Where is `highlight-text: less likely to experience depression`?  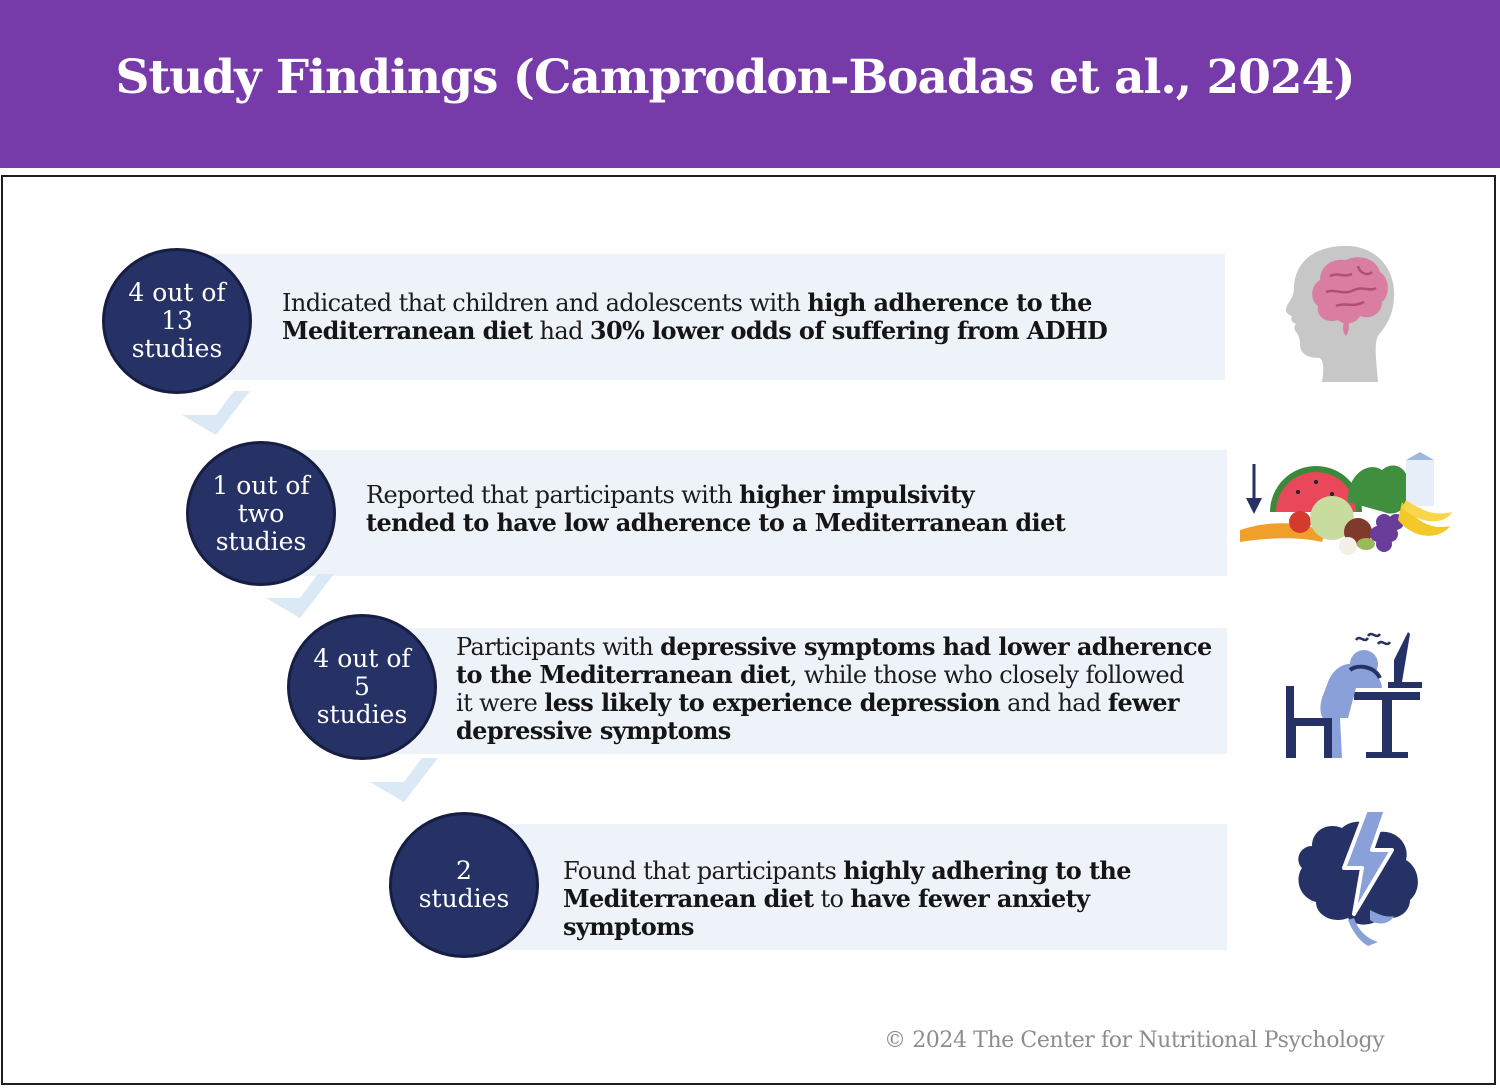 highlight-text: less likely to experience depression is located at coordinates (772, 702).